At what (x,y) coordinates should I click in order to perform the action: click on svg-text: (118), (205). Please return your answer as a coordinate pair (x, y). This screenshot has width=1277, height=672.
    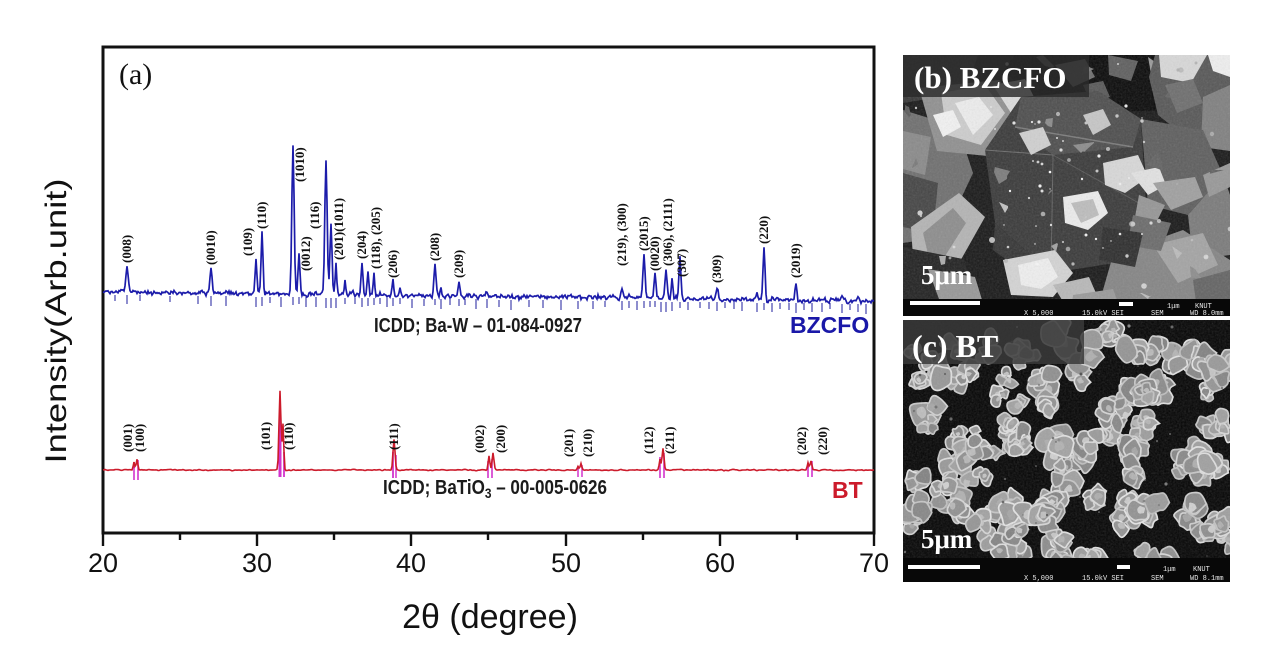
    Looking at the image, I should click on (375, 238).